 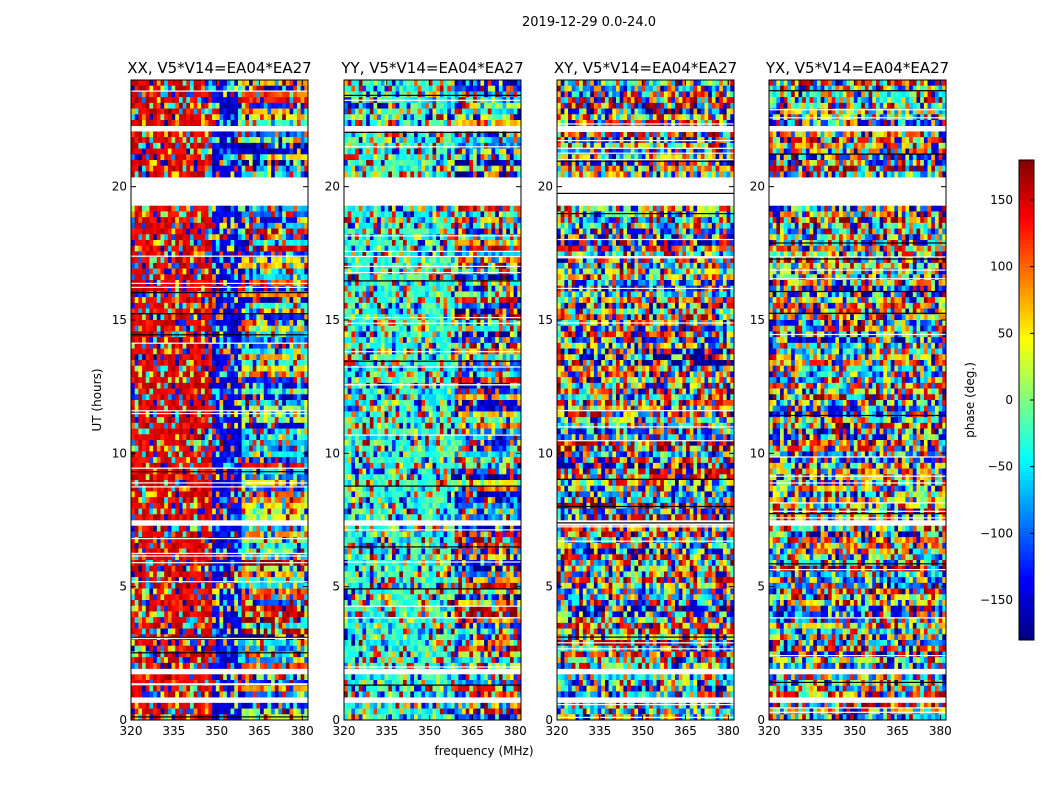 I want to click on x-tick-label: 320, so click(x=131, y=731).